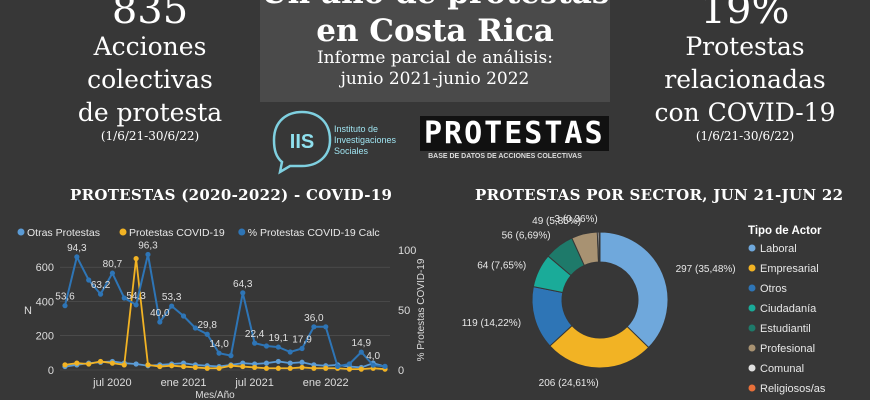  I want to click on data-label: 53,6, so click(65, 297).